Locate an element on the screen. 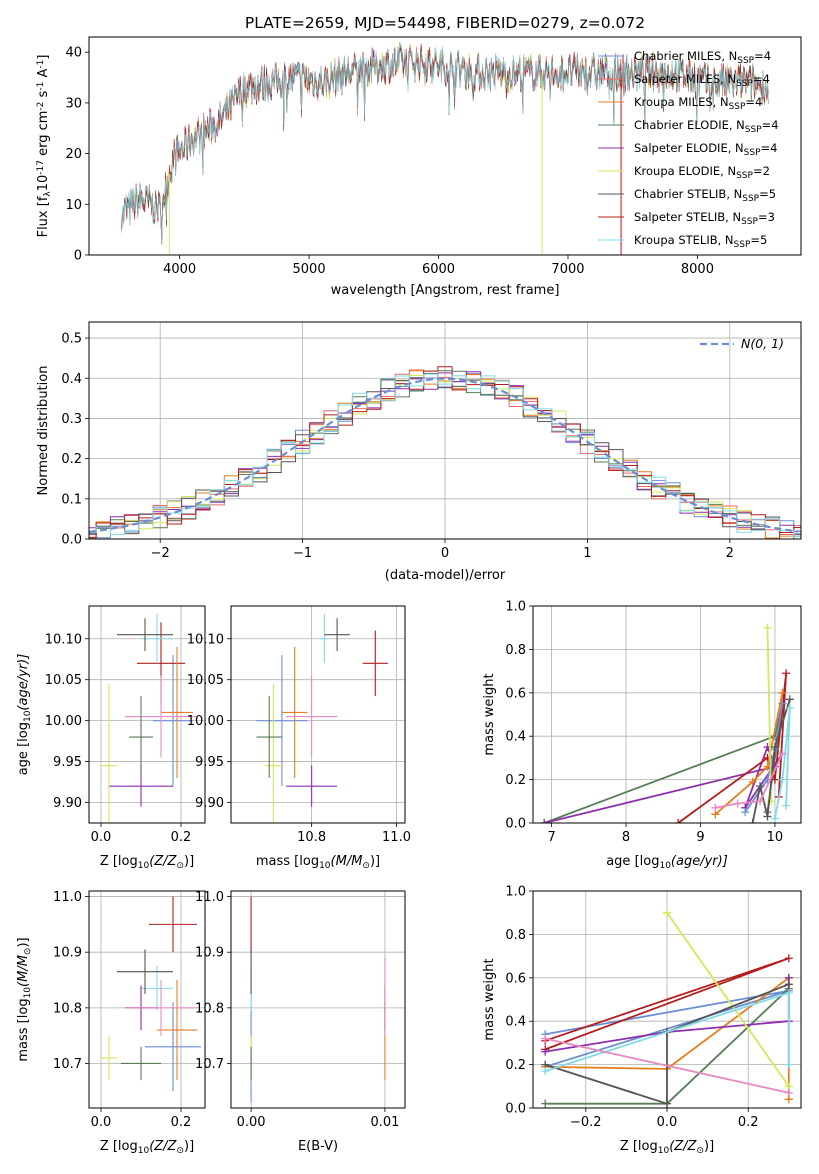 This screenshot has width=819, height=1174. x-tick-label: 2 is located at coordinates (730, 553).